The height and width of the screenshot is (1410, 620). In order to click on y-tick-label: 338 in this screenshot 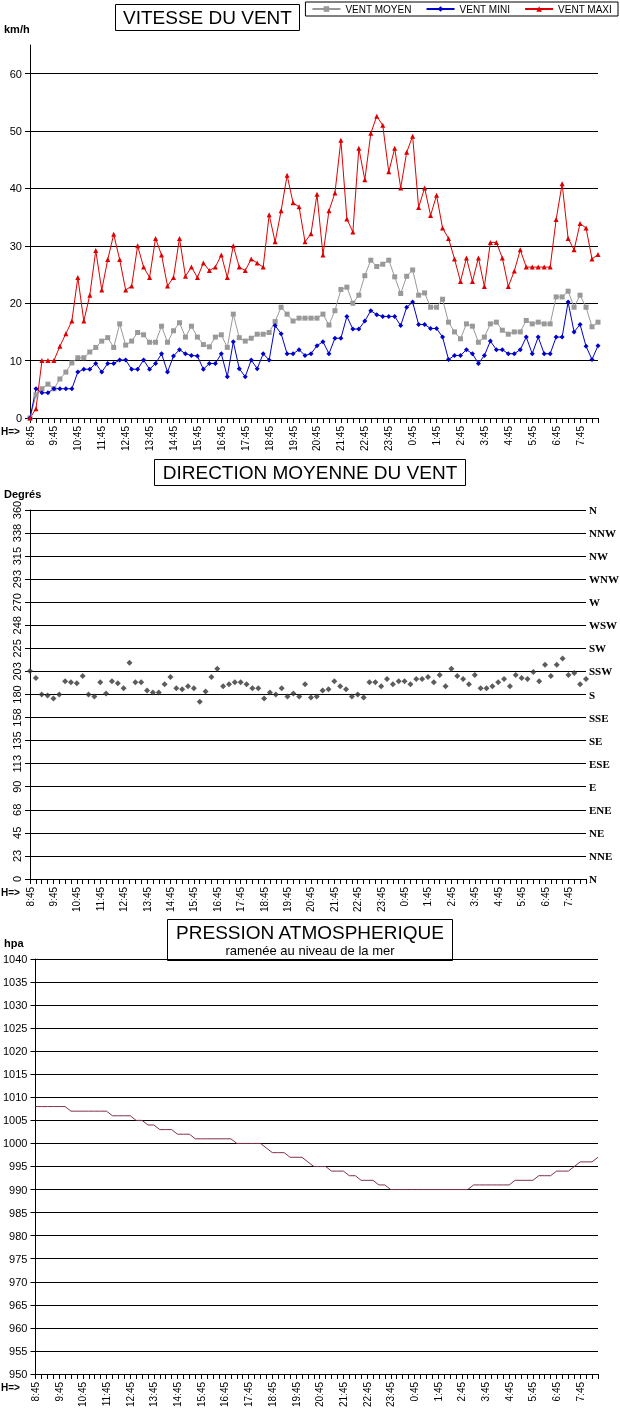, I will do `click(16, 533)`.